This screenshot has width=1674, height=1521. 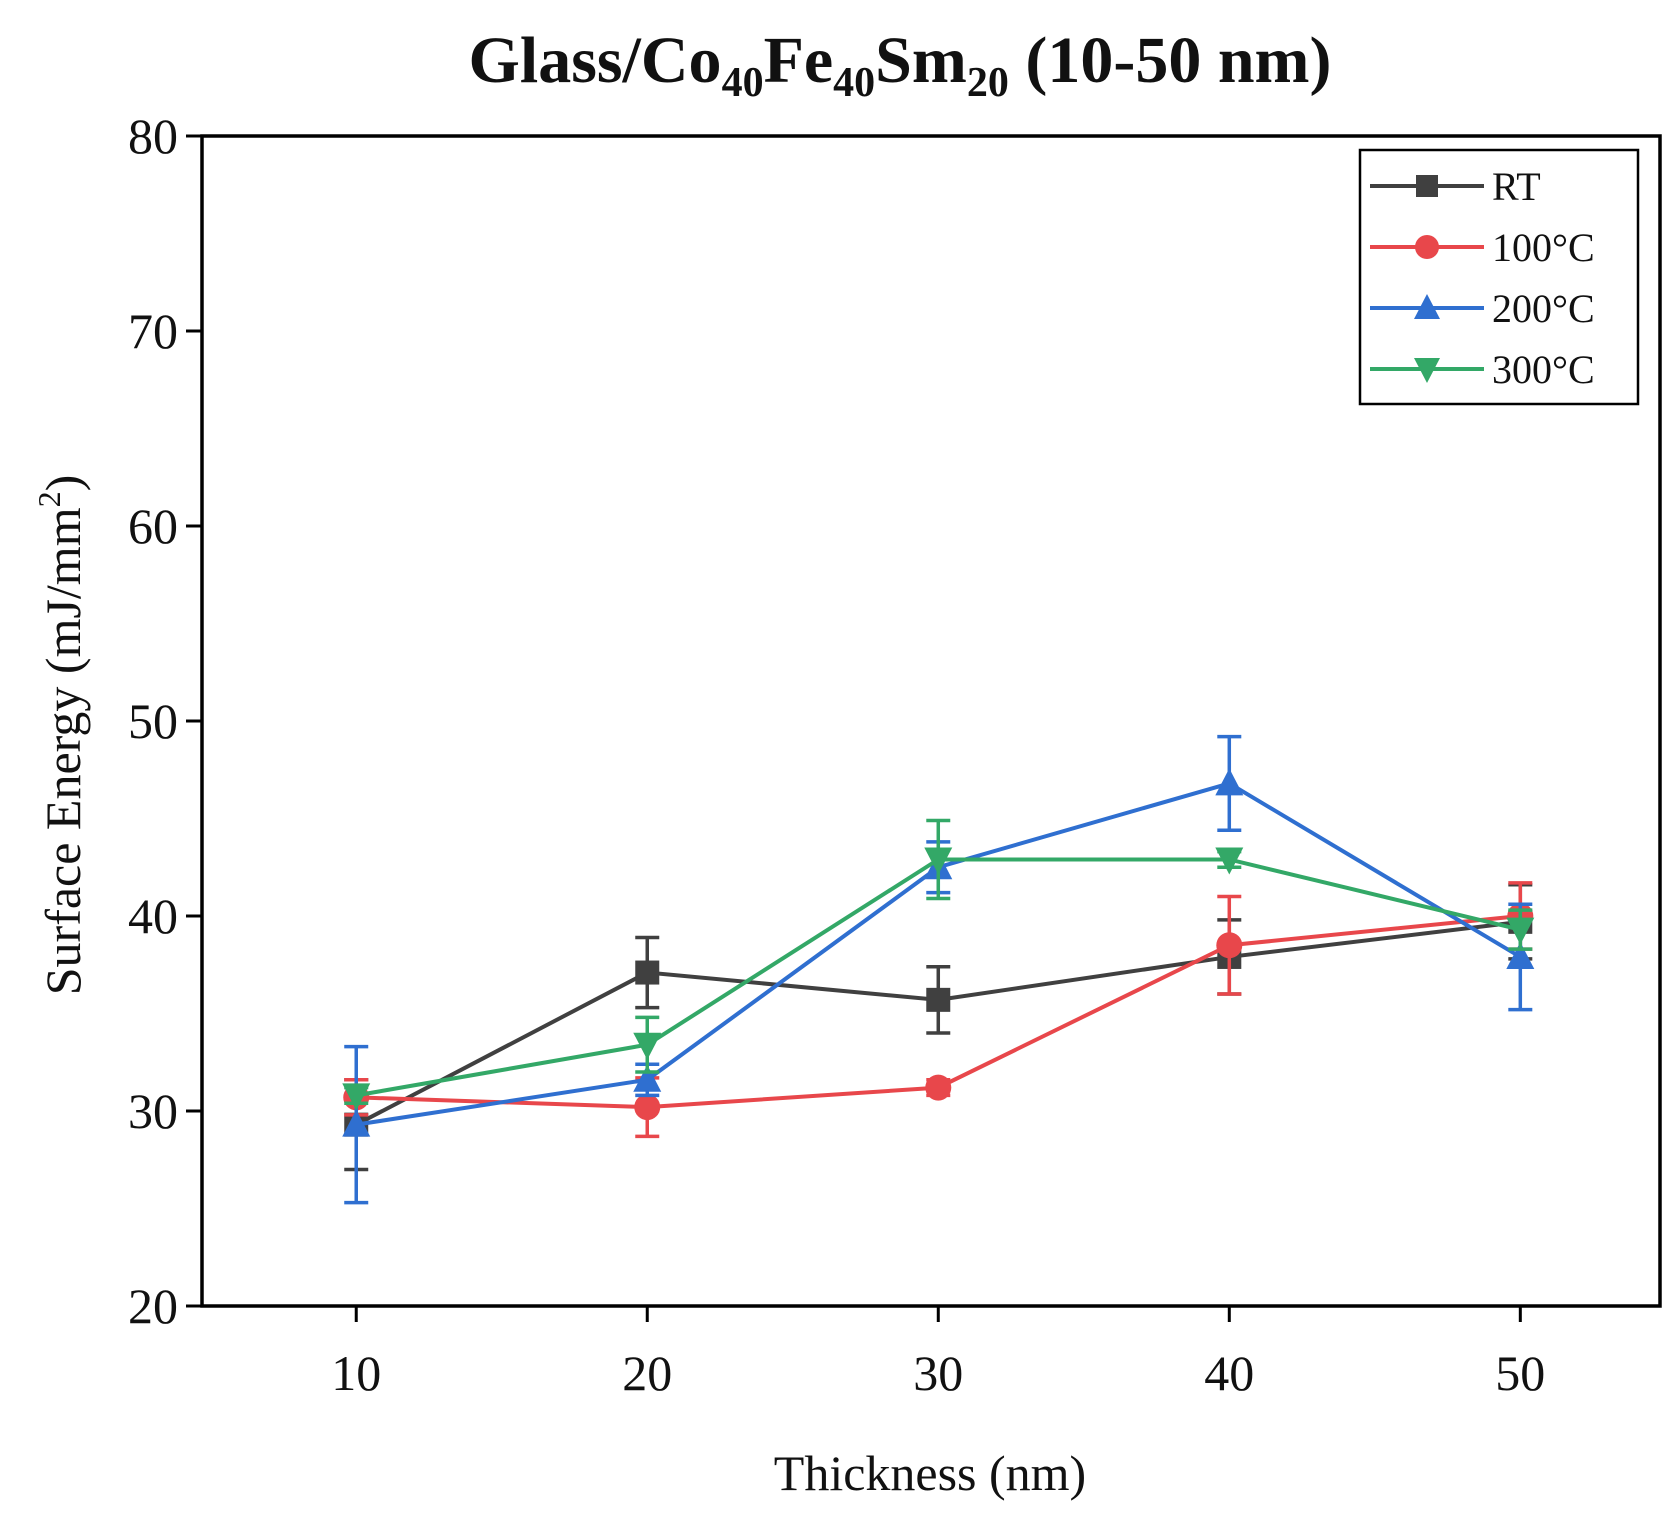 I want to click on title-segment: Glass/Co, so click(x=595, y=60).